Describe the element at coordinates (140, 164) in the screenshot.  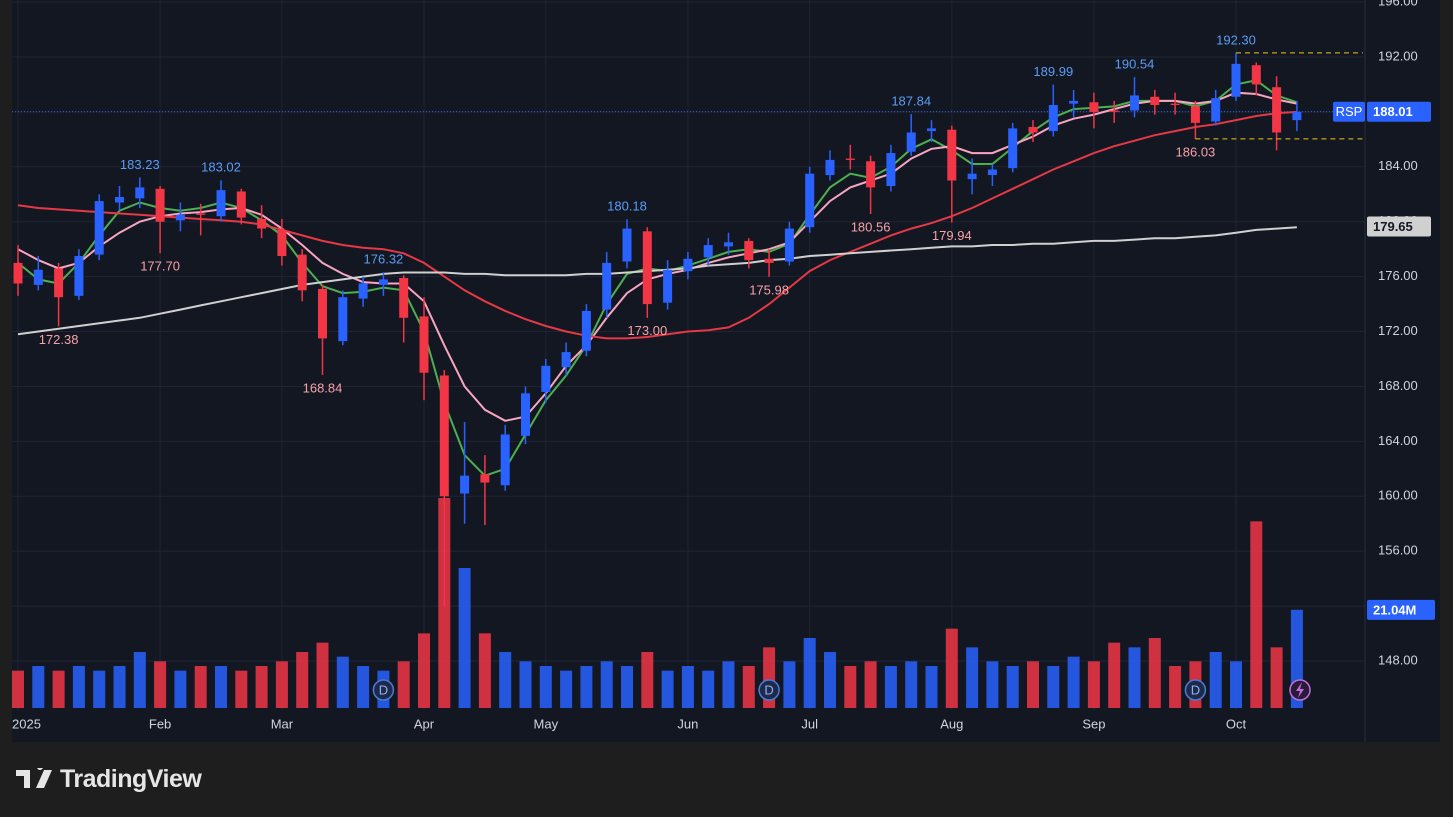
I see `high-label: 183.23` at that location.